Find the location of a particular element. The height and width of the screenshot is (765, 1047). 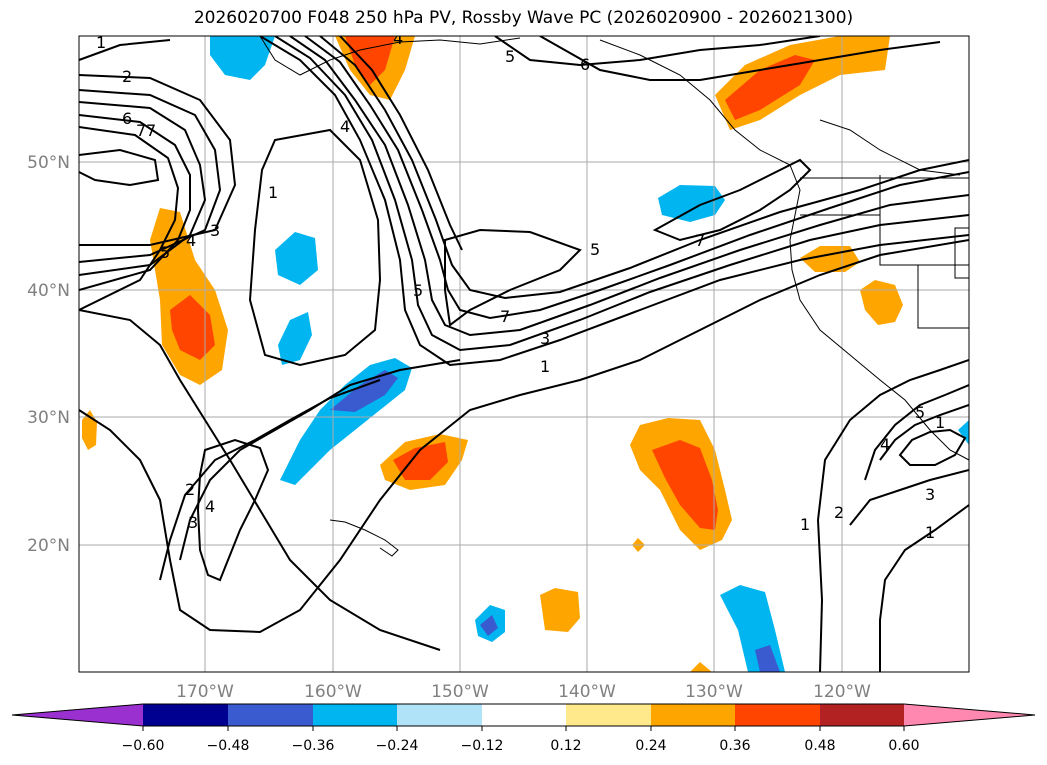

colorbar-tick-label: −0.12 is located at coordinates (482, 746).